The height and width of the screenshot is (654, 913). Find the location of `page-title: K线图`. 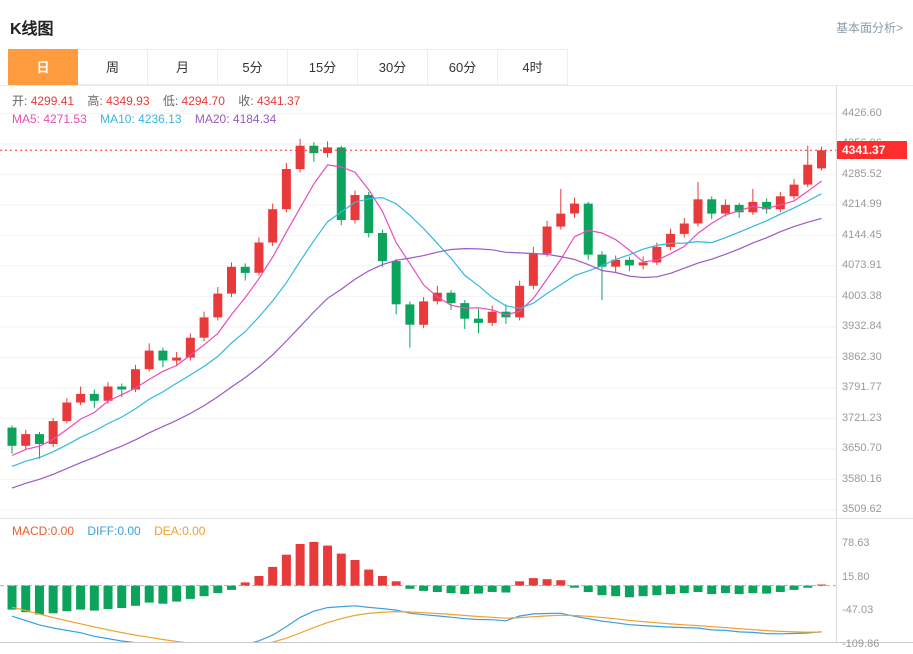

page-title: K线图 is located at coordinates (32, 29).